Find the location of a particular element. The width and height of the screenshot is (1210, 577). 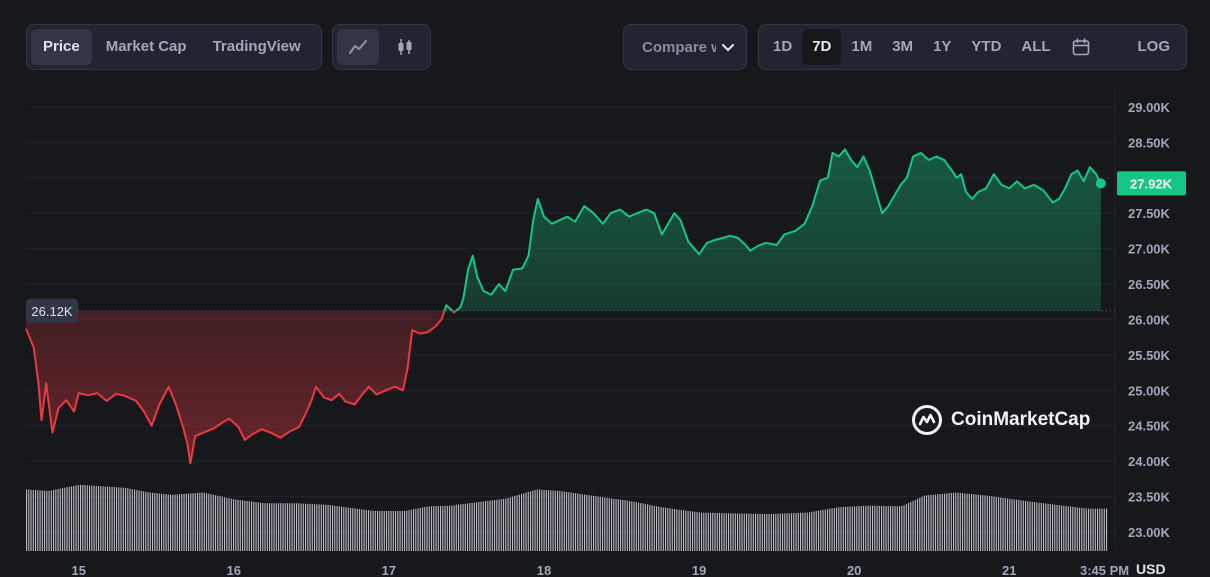

date-range-button is located at coordinates (1081, 47).